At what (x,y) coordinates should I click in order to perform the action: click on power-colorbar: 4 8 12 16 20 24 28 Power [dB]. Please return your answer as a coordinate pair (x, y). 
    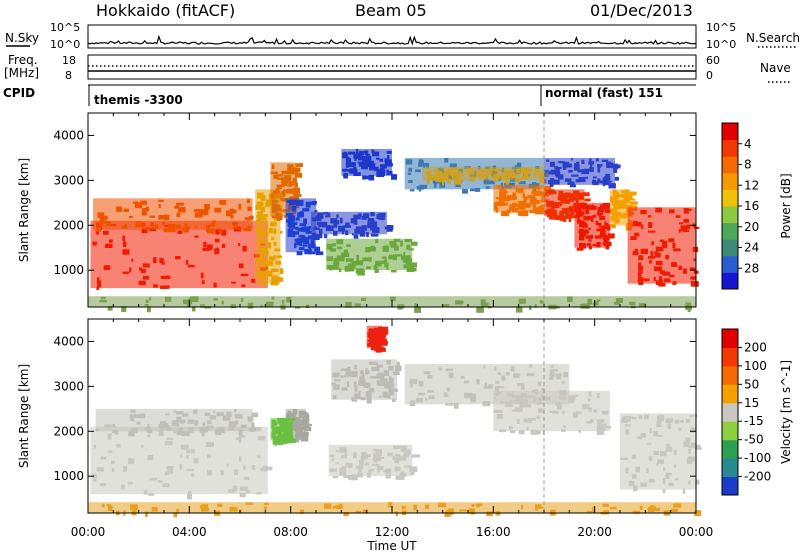
    Looking at the image, I should click on (757, 206).